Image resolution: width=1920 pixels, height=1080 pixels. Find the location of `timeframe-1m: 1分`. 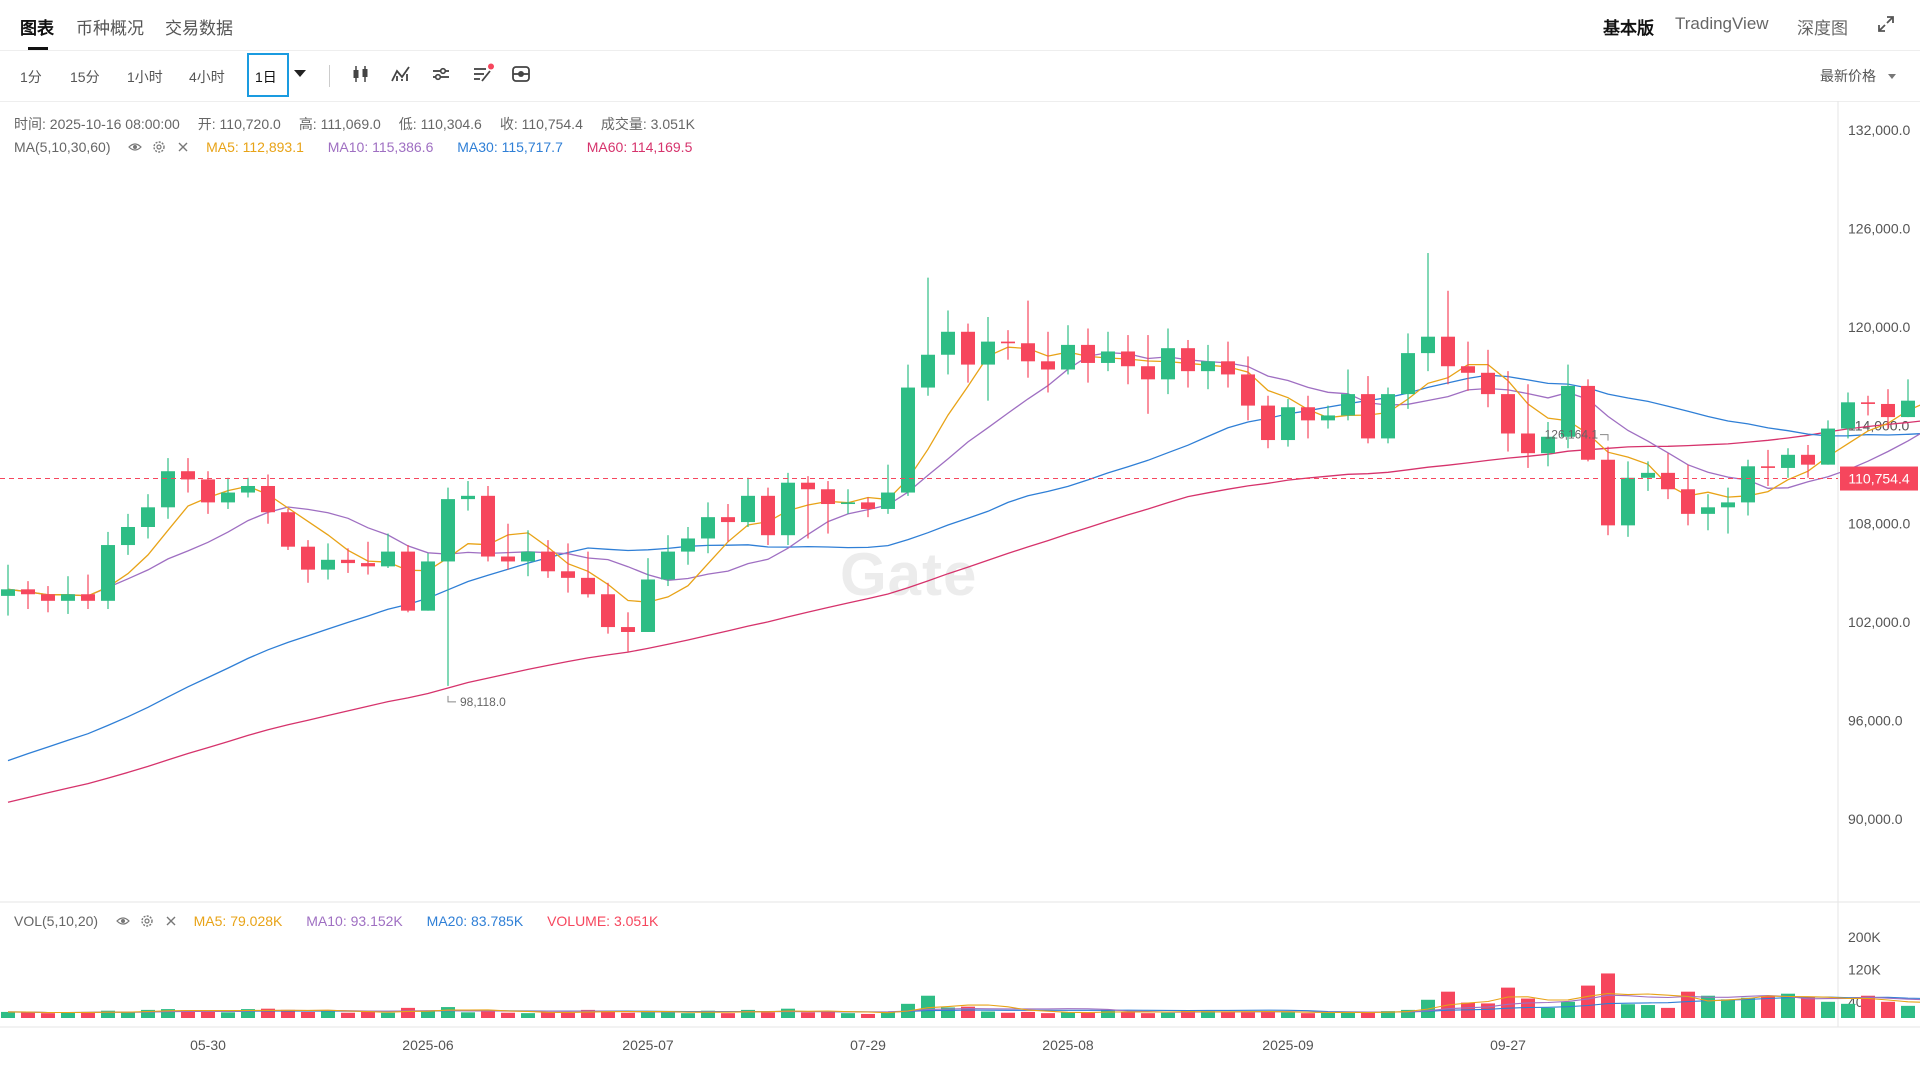

timeframe-1m: 1分 is located at coordinates (31, 77).